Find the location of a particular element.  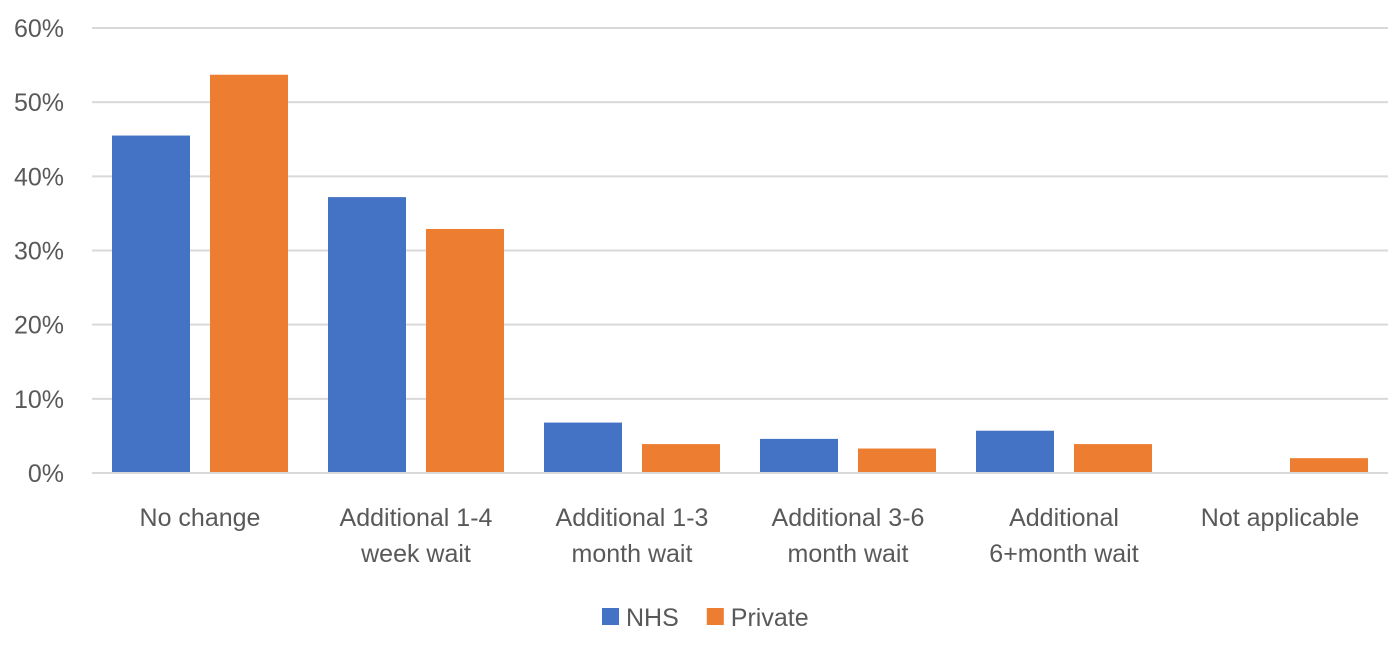

category-label: Additional is located at coordinates (1064, 518).